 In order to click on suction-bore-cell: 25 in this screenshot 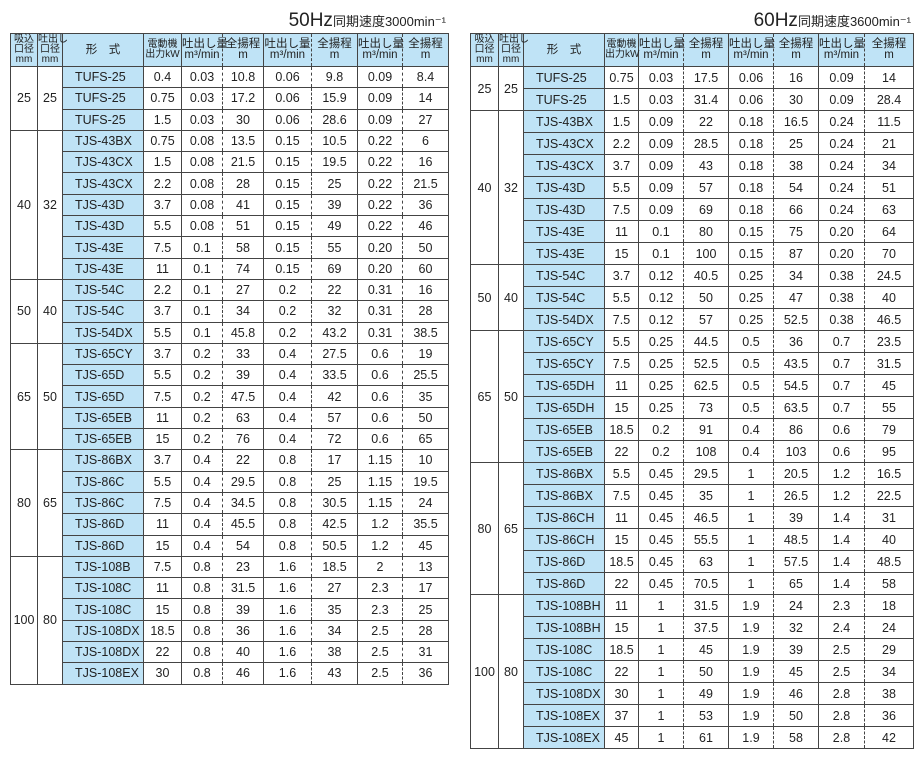, I will do `click(484, 88)`.